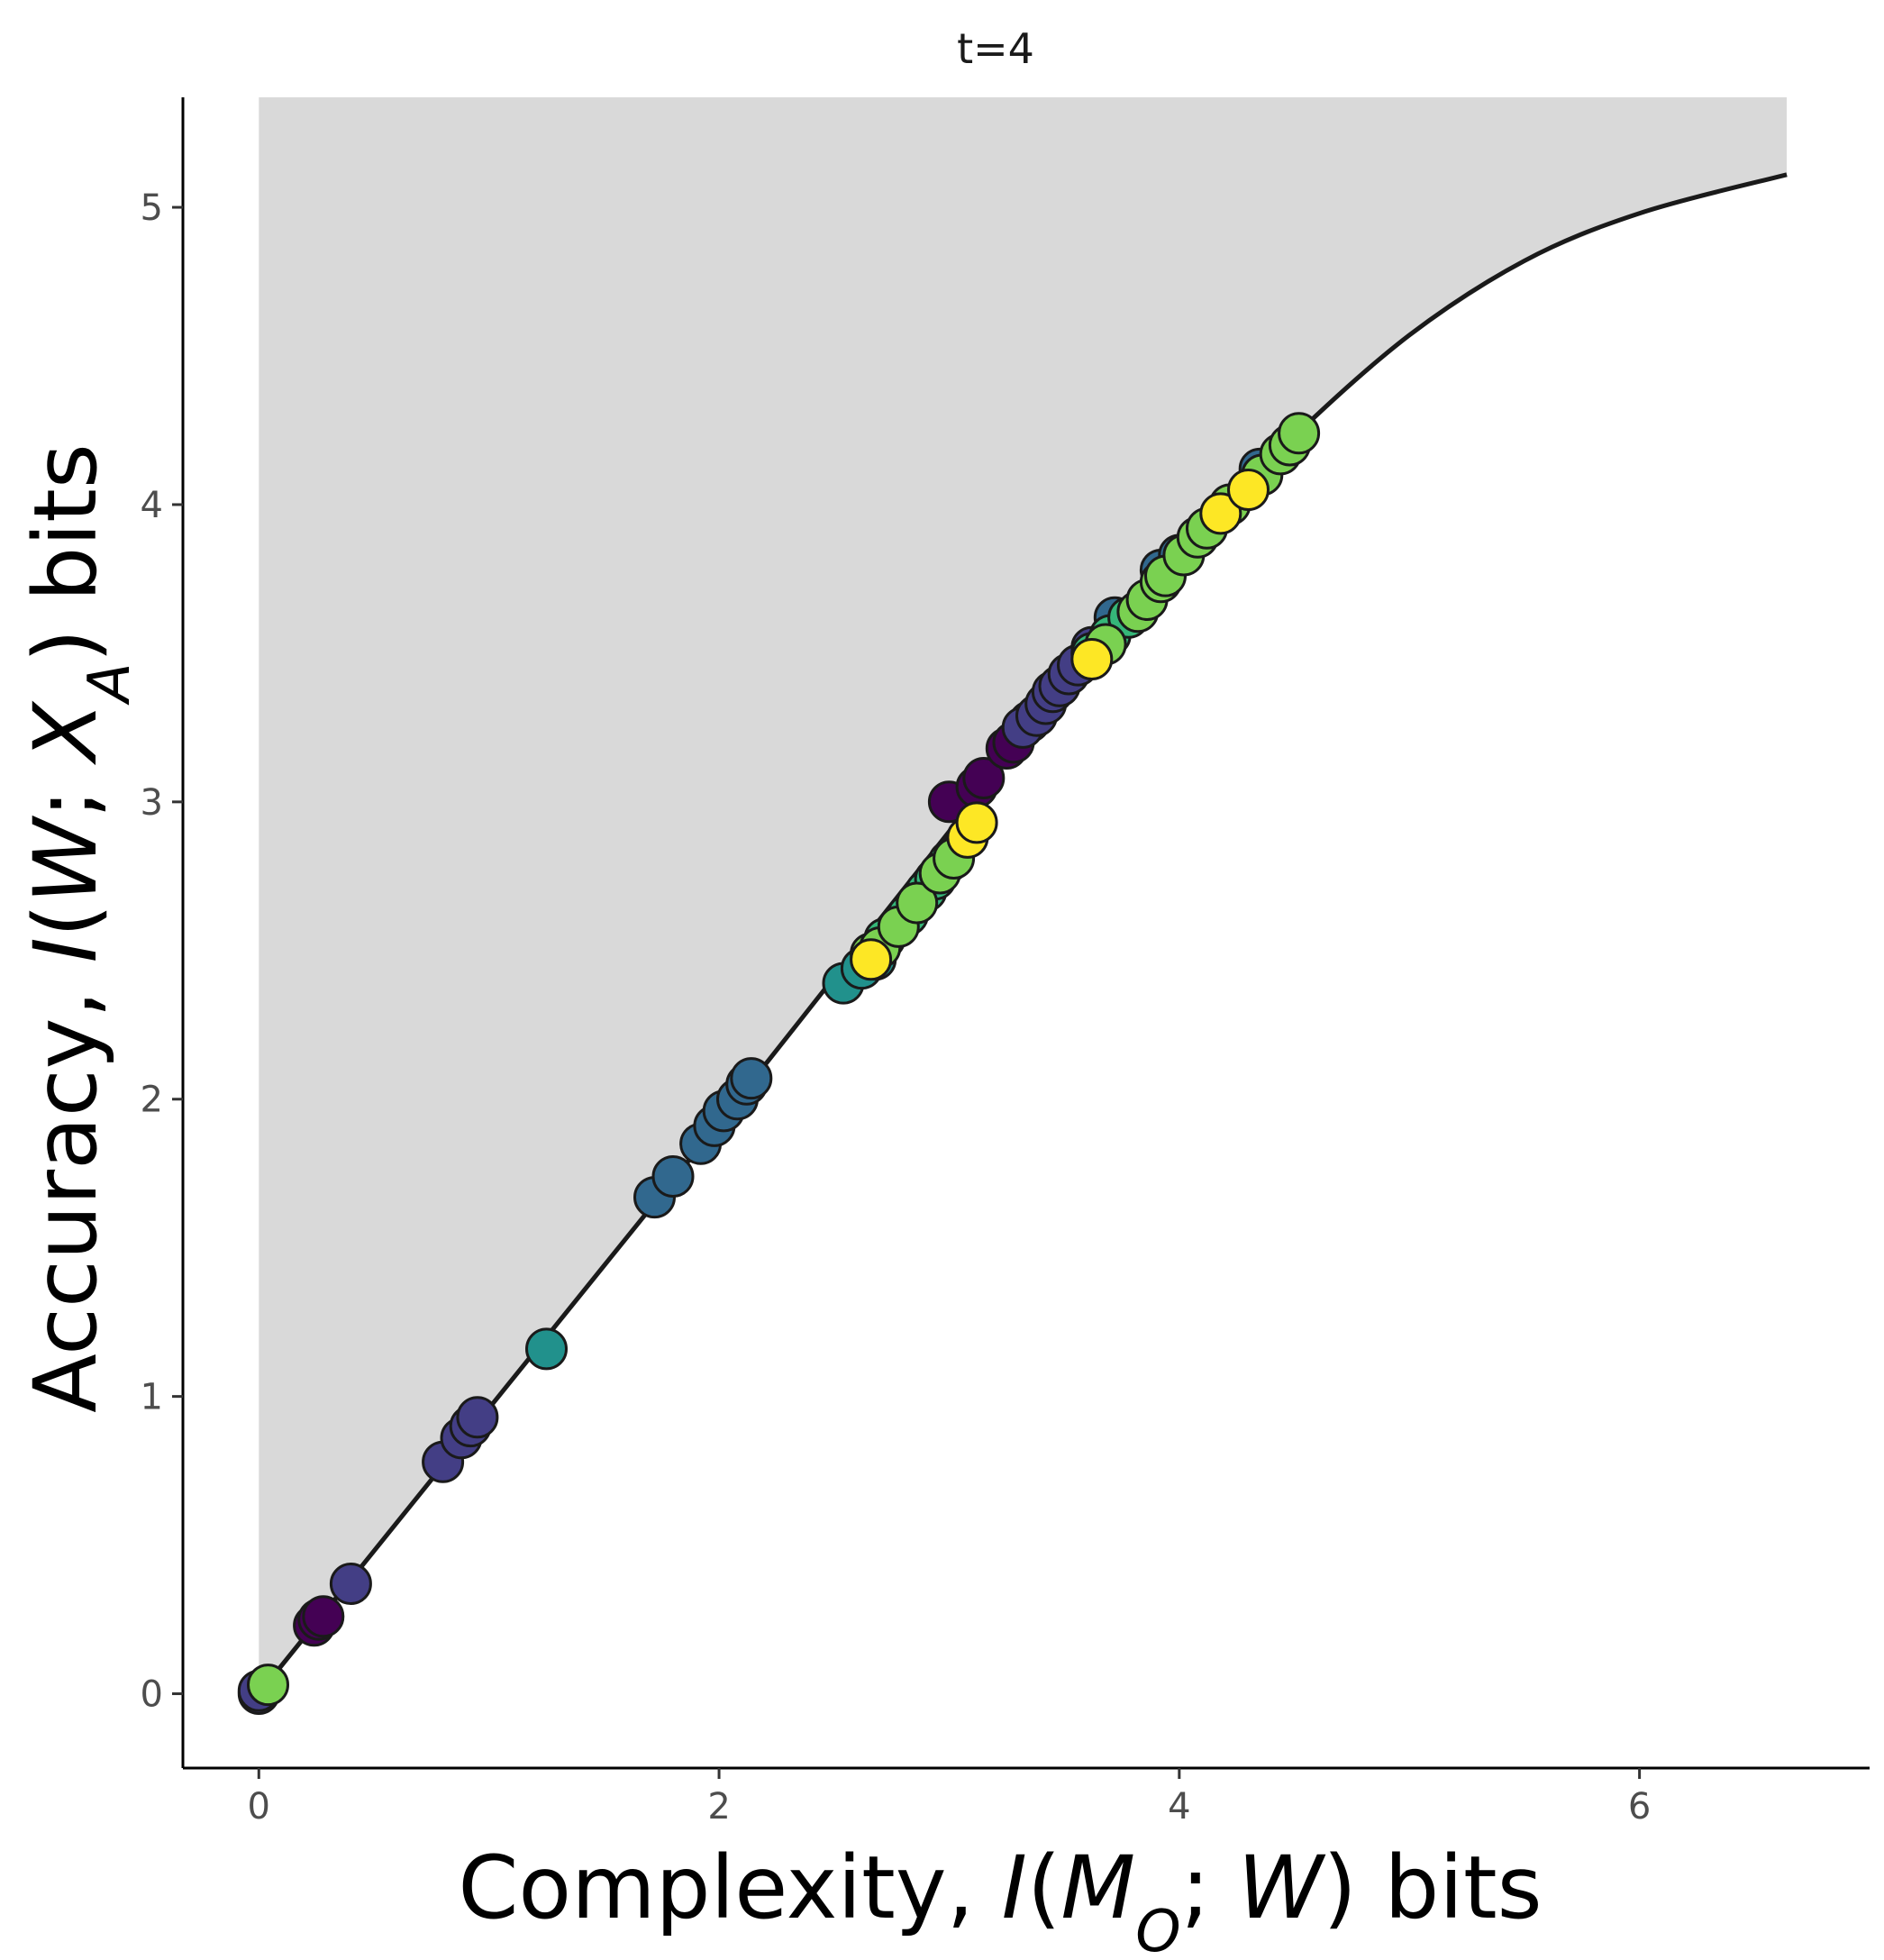 This screenshot has height=1960, width=1884. I want to click on panel-title: t=4, so click(995, 48).